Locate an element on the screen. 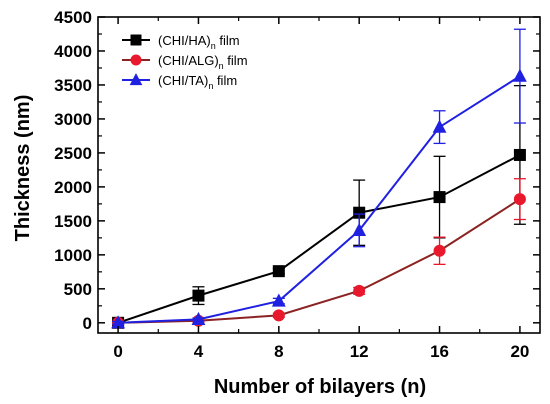 The image size is (550, 404). legend-name: (CHI/ALG) is located at coordinates (188, 60).